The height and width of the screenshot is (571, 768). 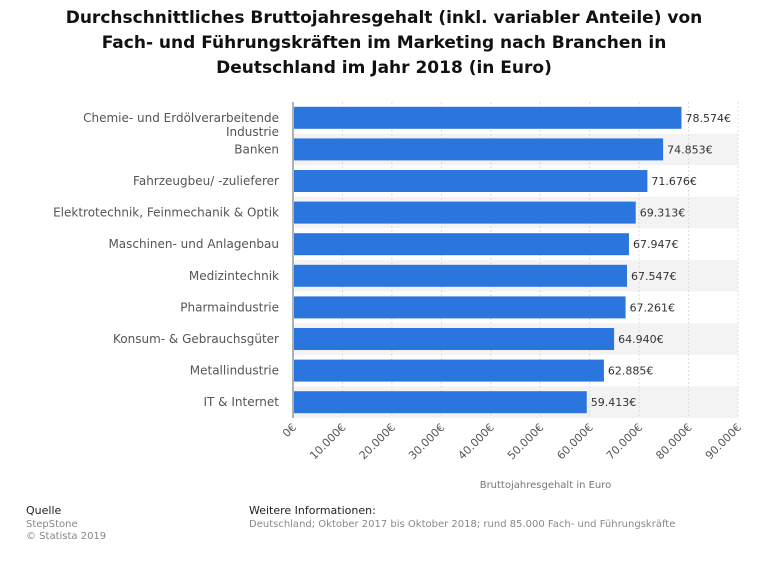 I want to click on category-label: Konsum- & Gebrauchsgüter, so click(x=196, y=339).